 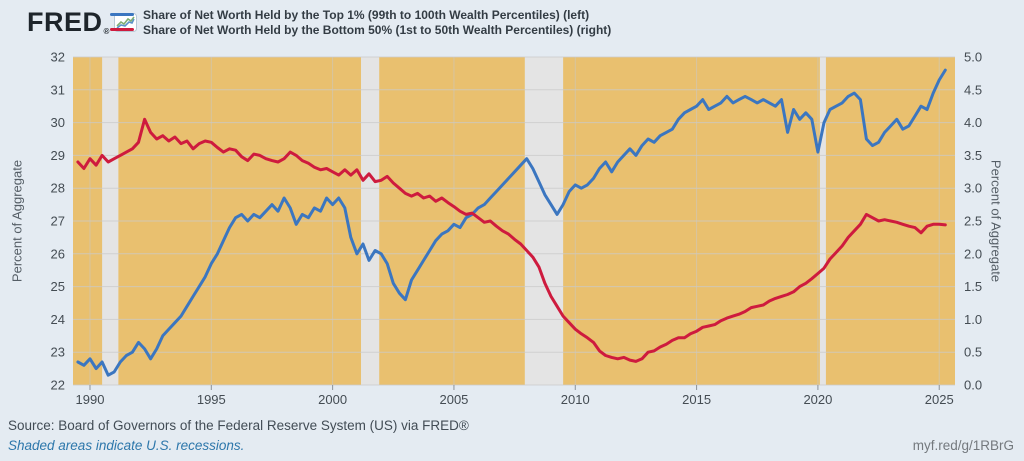 What do you see at coordinates (58, 319) in the screenshot?
I see `svg-text: 24` at bounding box center [58, 319].